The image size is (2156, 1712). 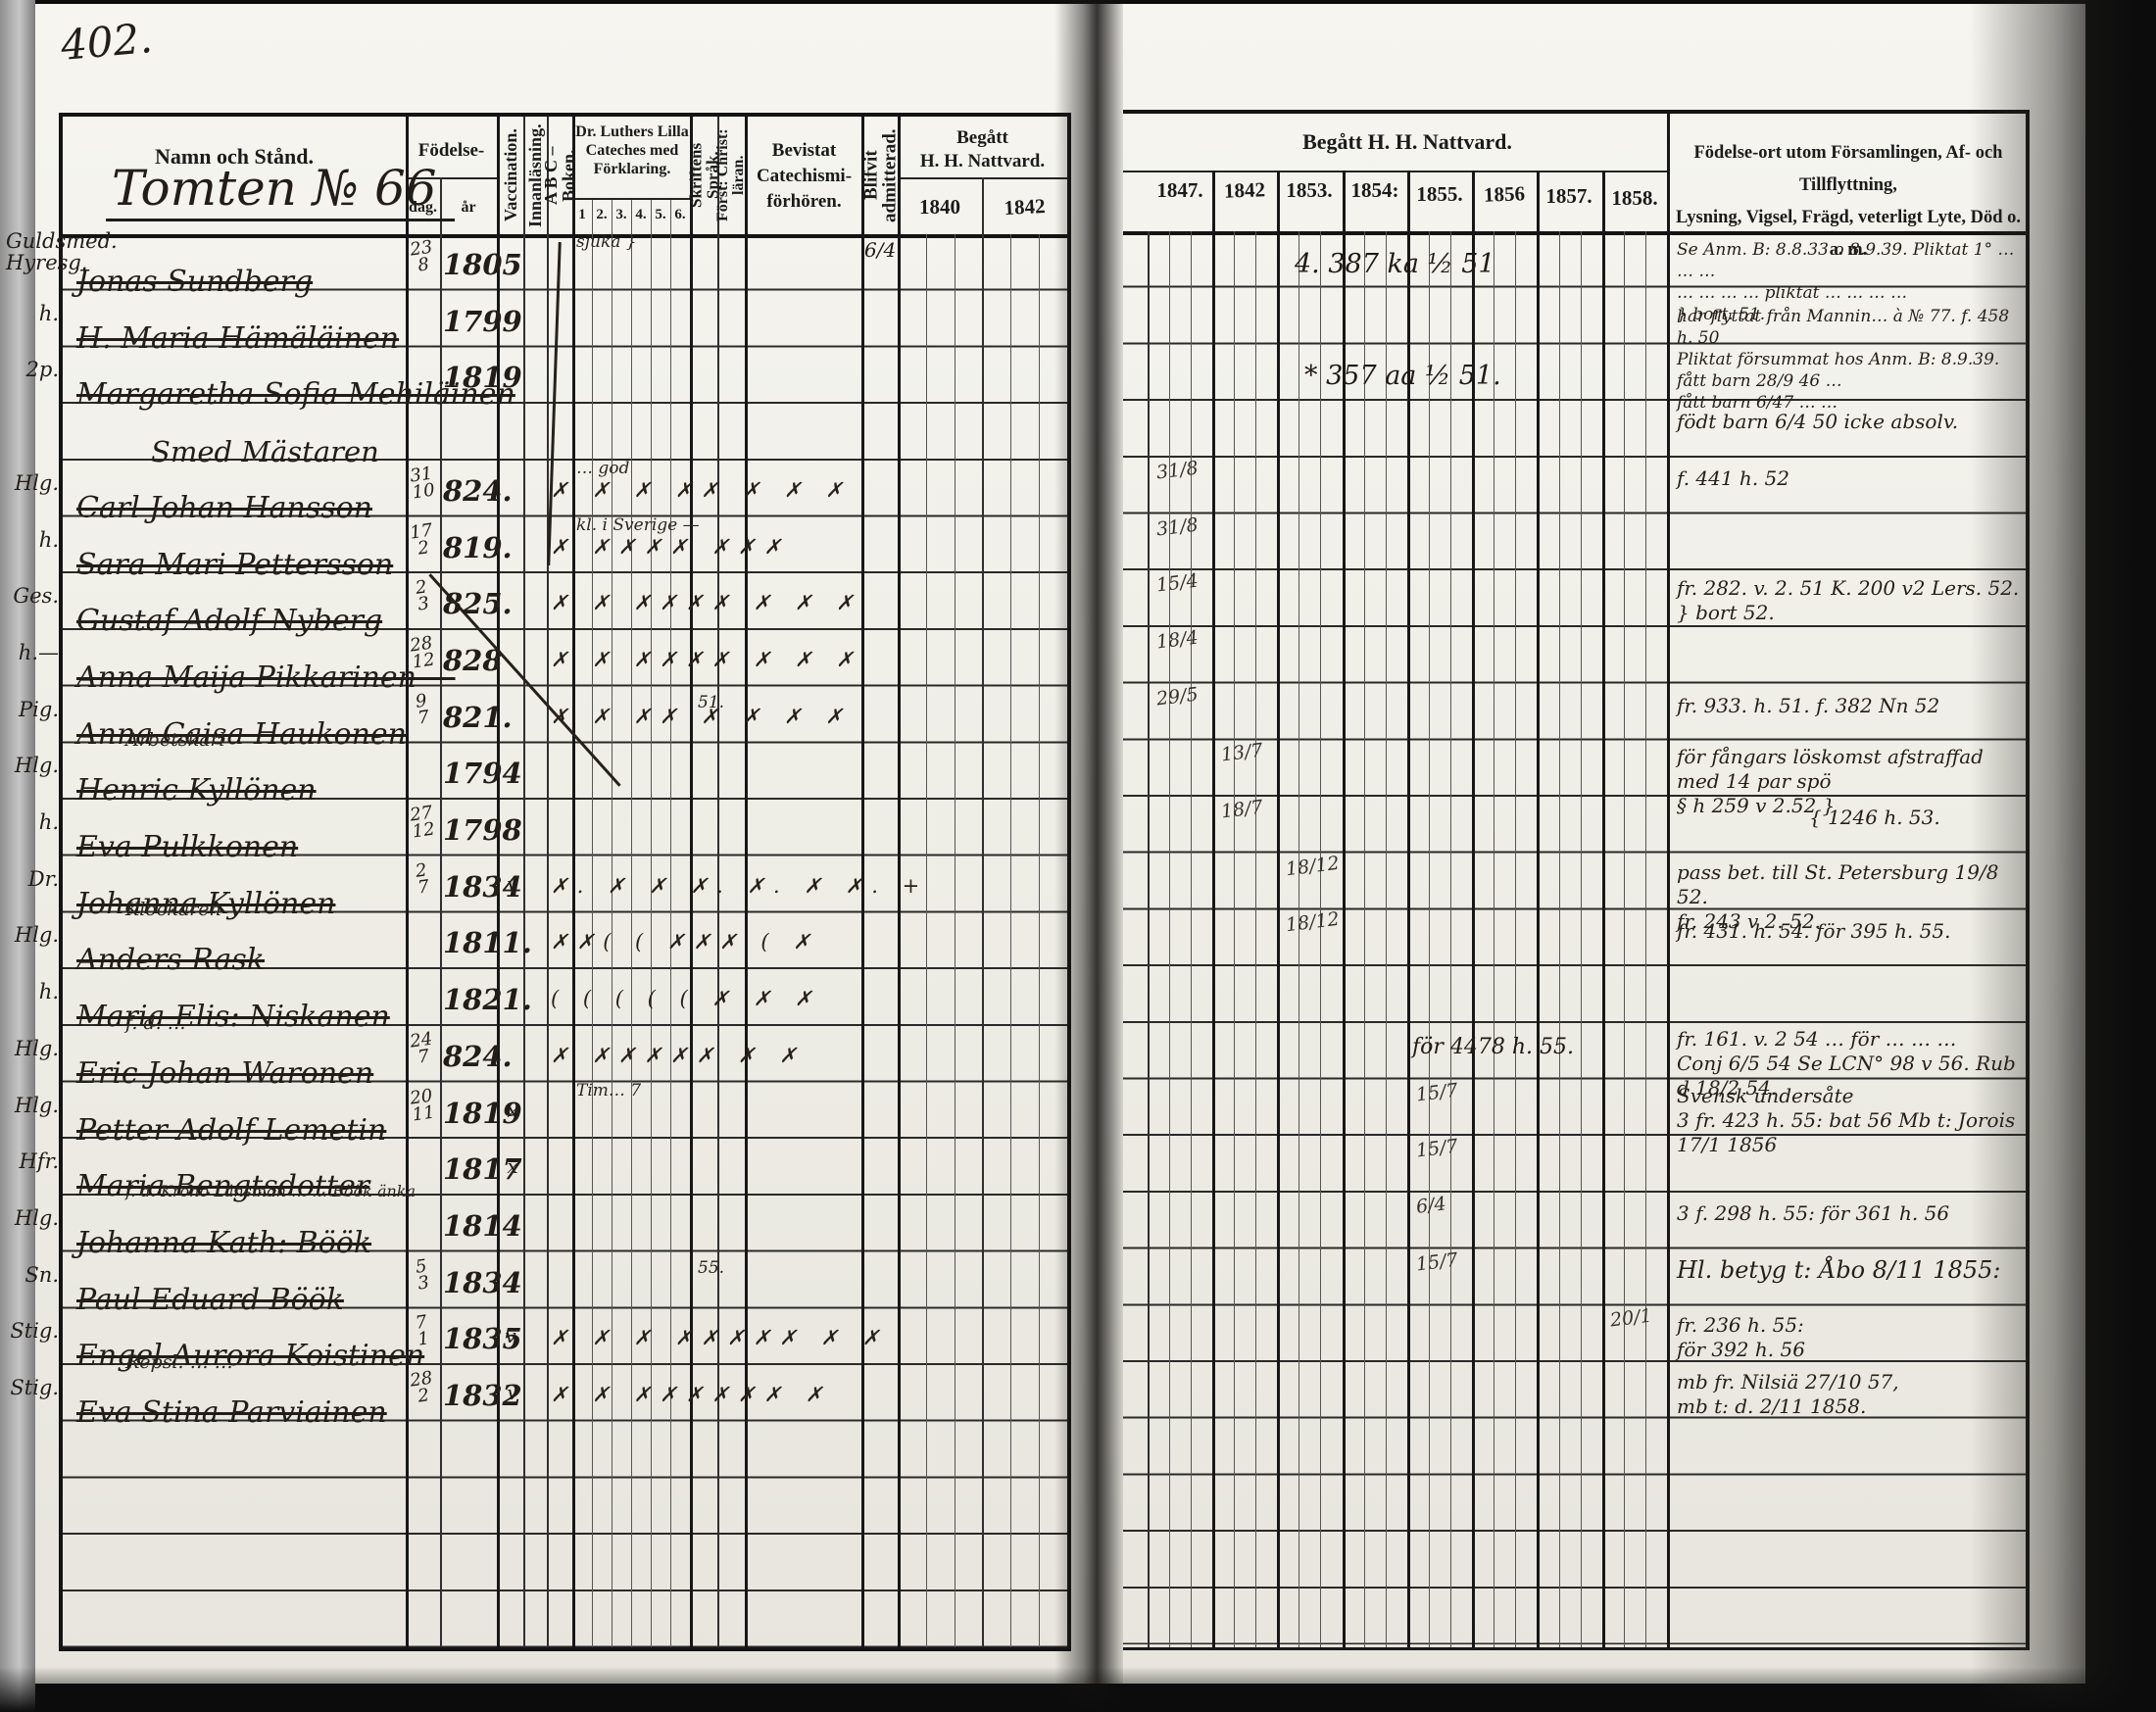 I want to click on catechism-marks: ✗ ✗ ✗✗✗✗ ✗ ✗ ✗, so click(x=706, y=602).